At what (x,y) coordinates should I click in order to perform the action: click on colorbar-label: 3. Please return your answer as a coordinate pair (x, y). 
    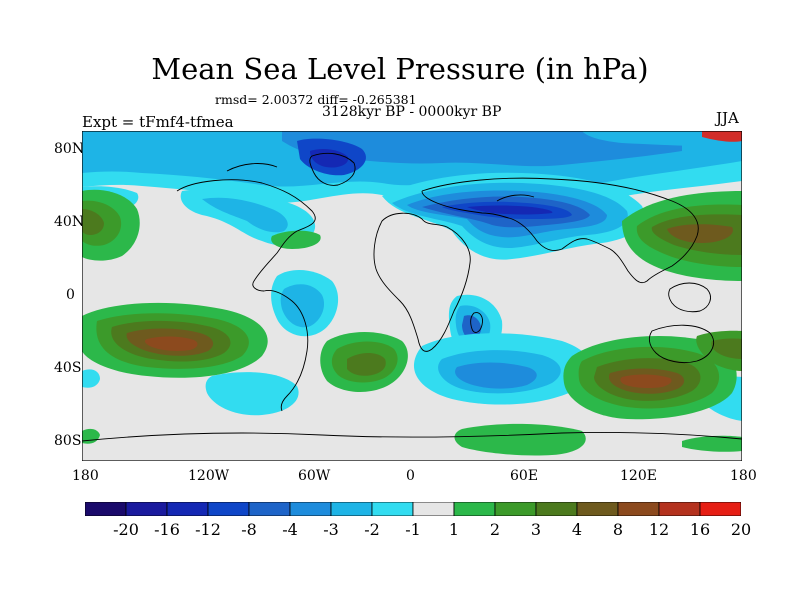
    Looking at the image, I should click on (536, 529).